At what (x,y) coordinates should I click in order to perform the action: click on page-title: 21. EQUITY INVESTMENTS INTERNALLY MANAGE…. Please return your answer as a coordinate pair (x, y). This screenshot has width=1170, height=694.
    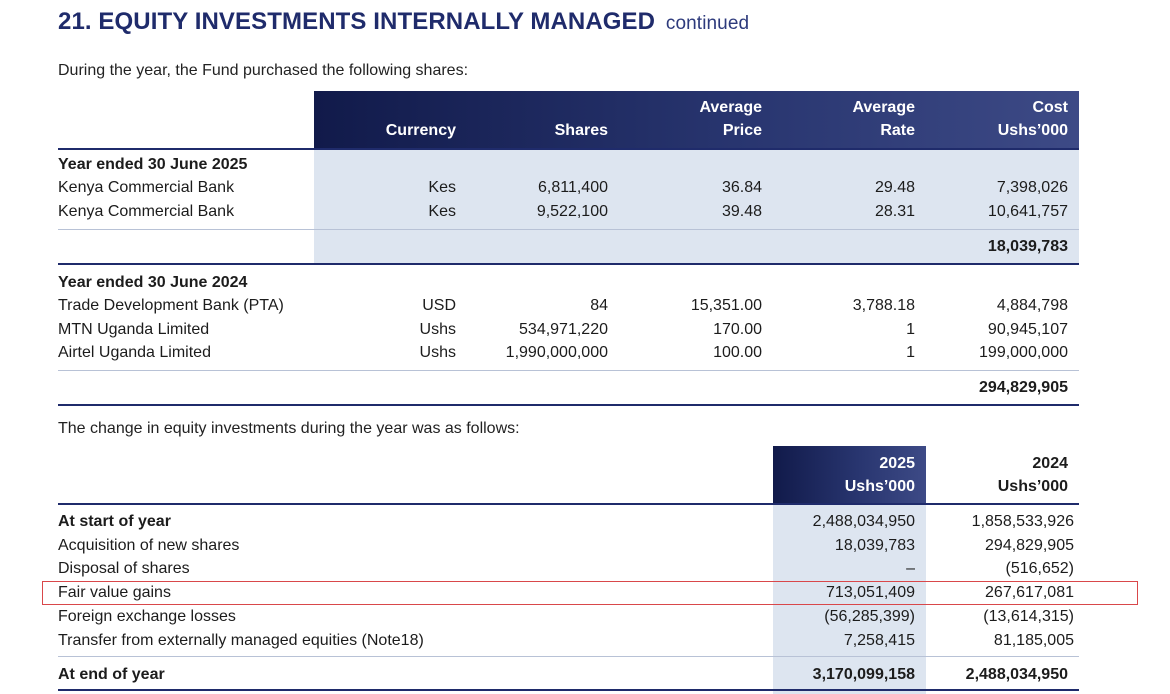
    Looking at the image, I should click on (403, 22).